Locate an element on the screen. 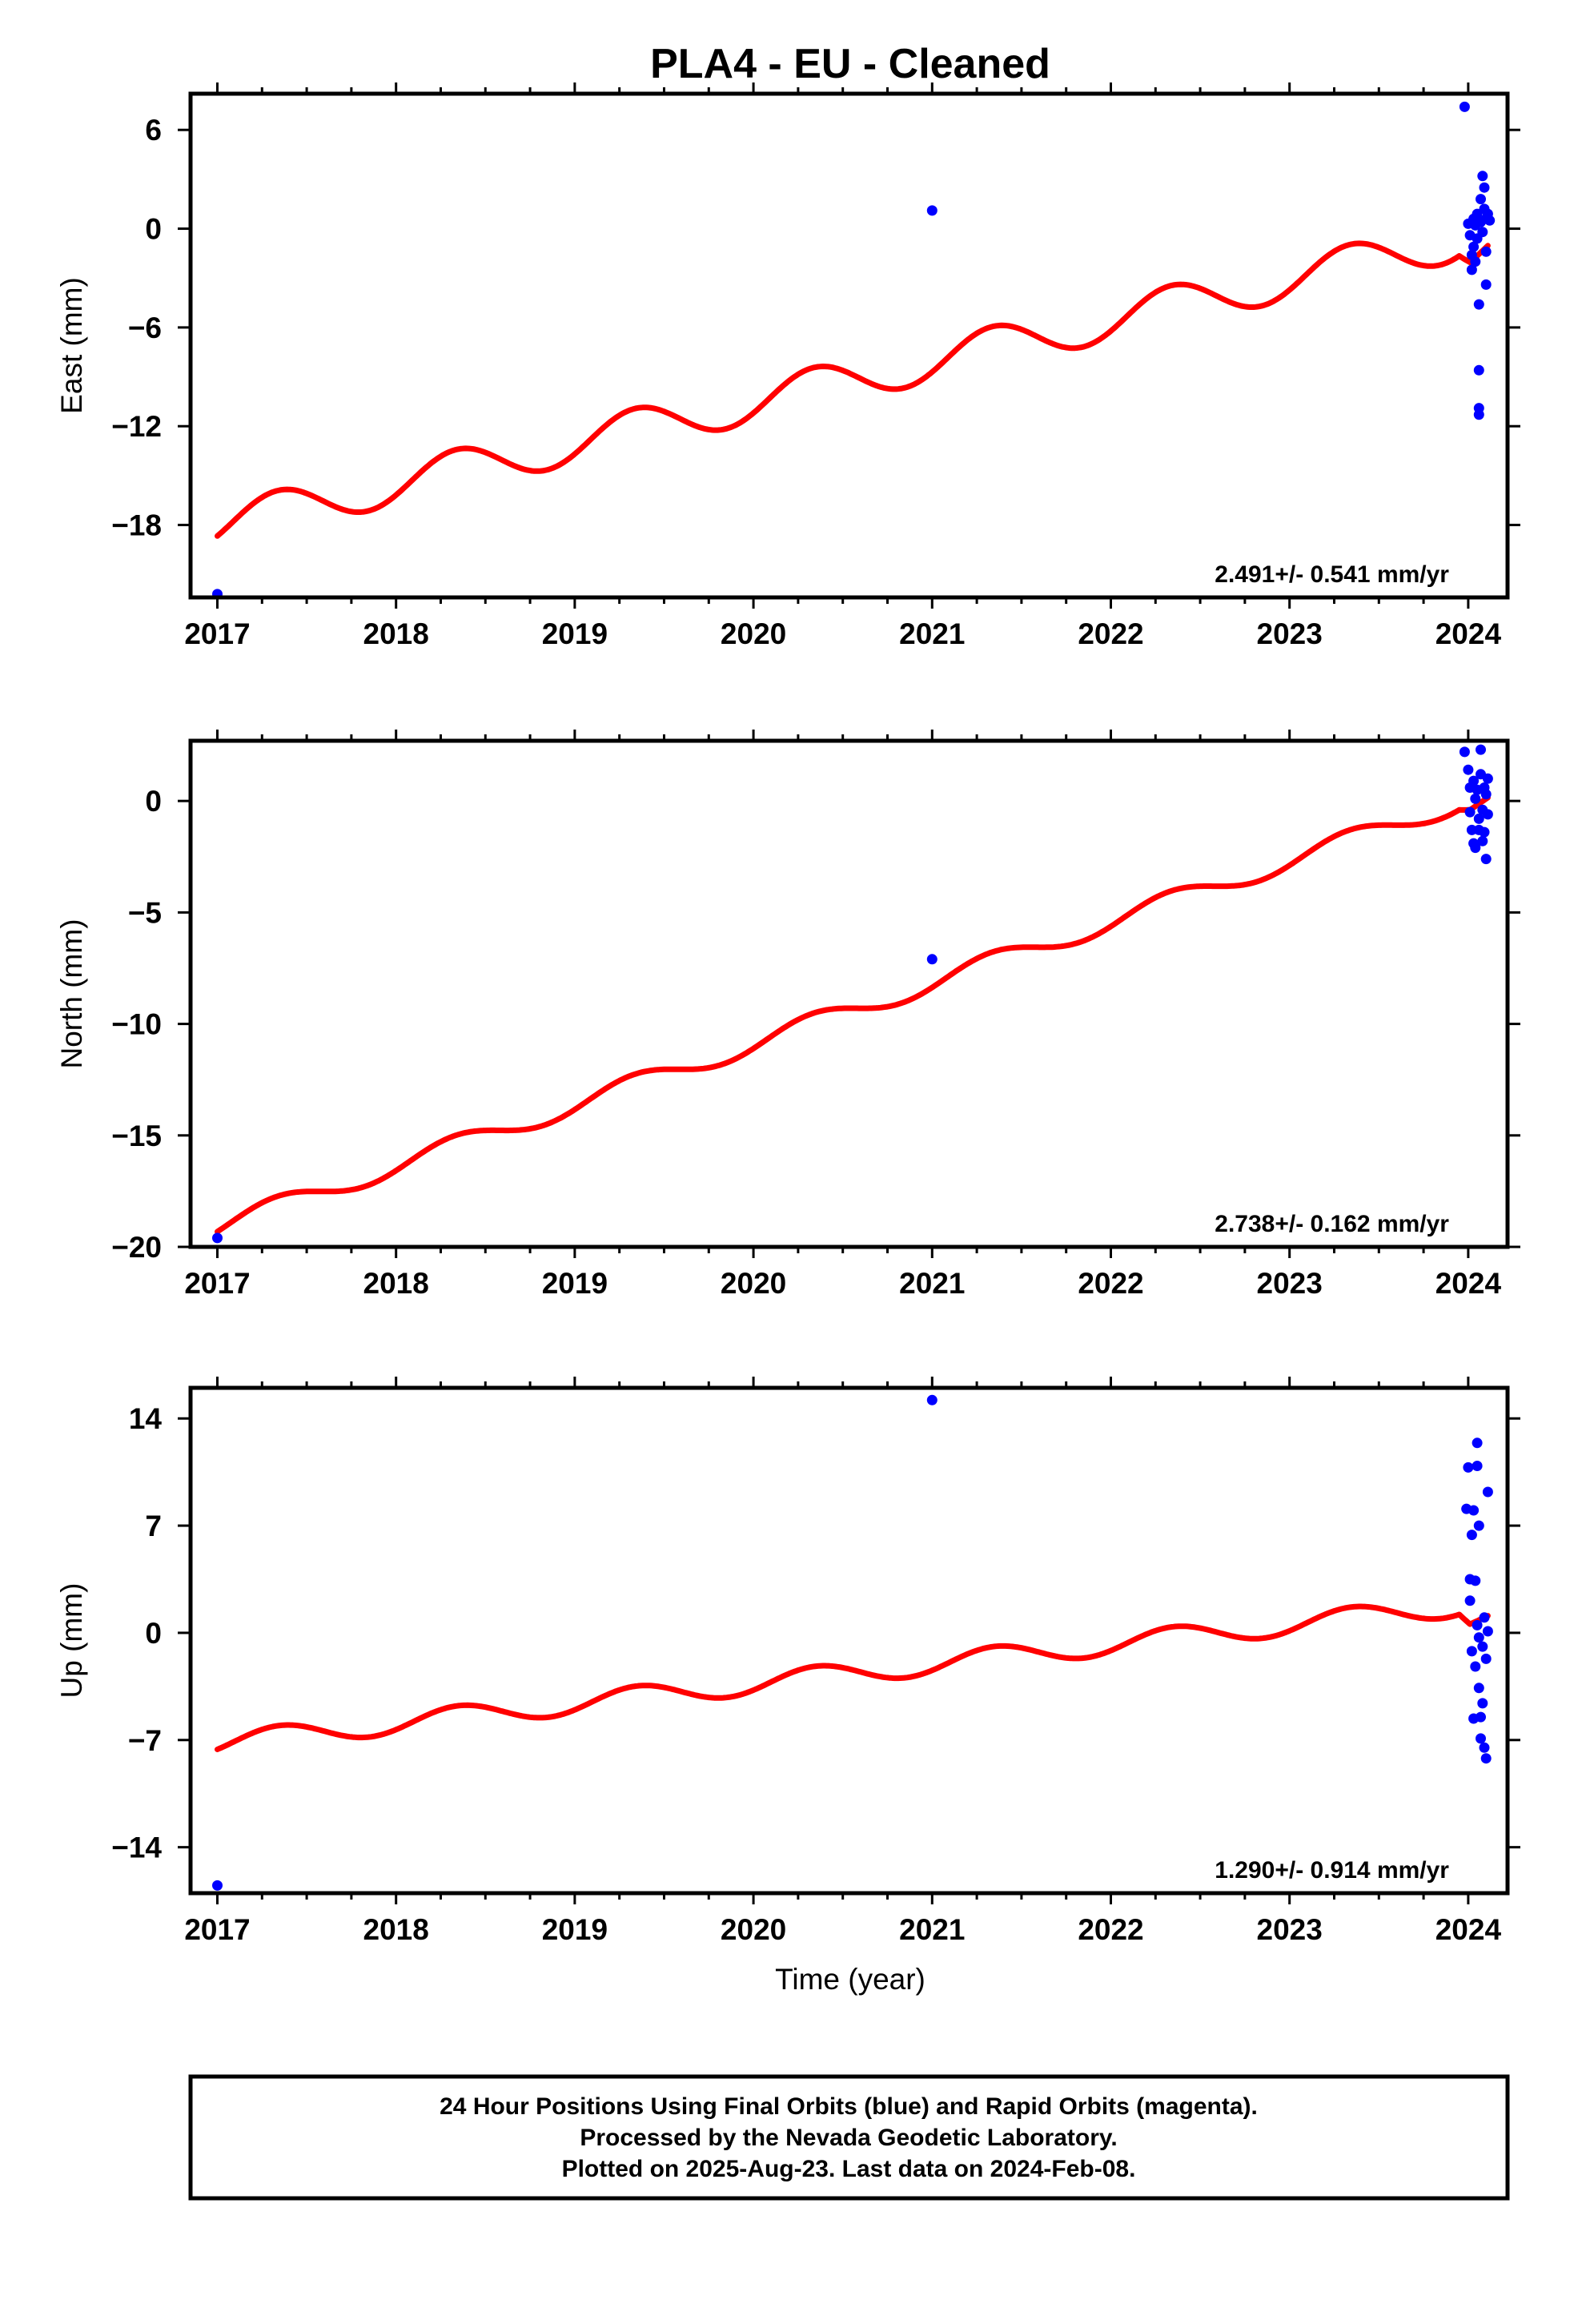 The height and width of the screenshot is (2324, 1582). north-y-tick-label: −15 is located at coordinates (137, 1136).